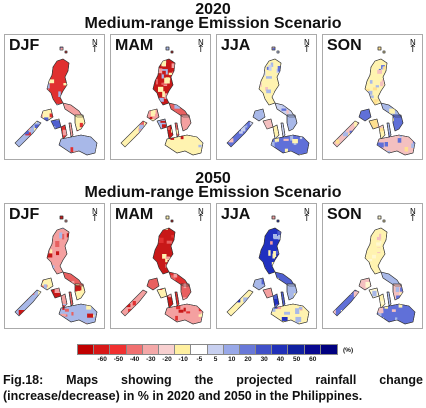 This screenshot has height=408, width=426. What do you see at coordinates (372, 266) in the screenshot?
I see `map-panel-2050-son: SON N ↑` at bounding box center [372, 266].